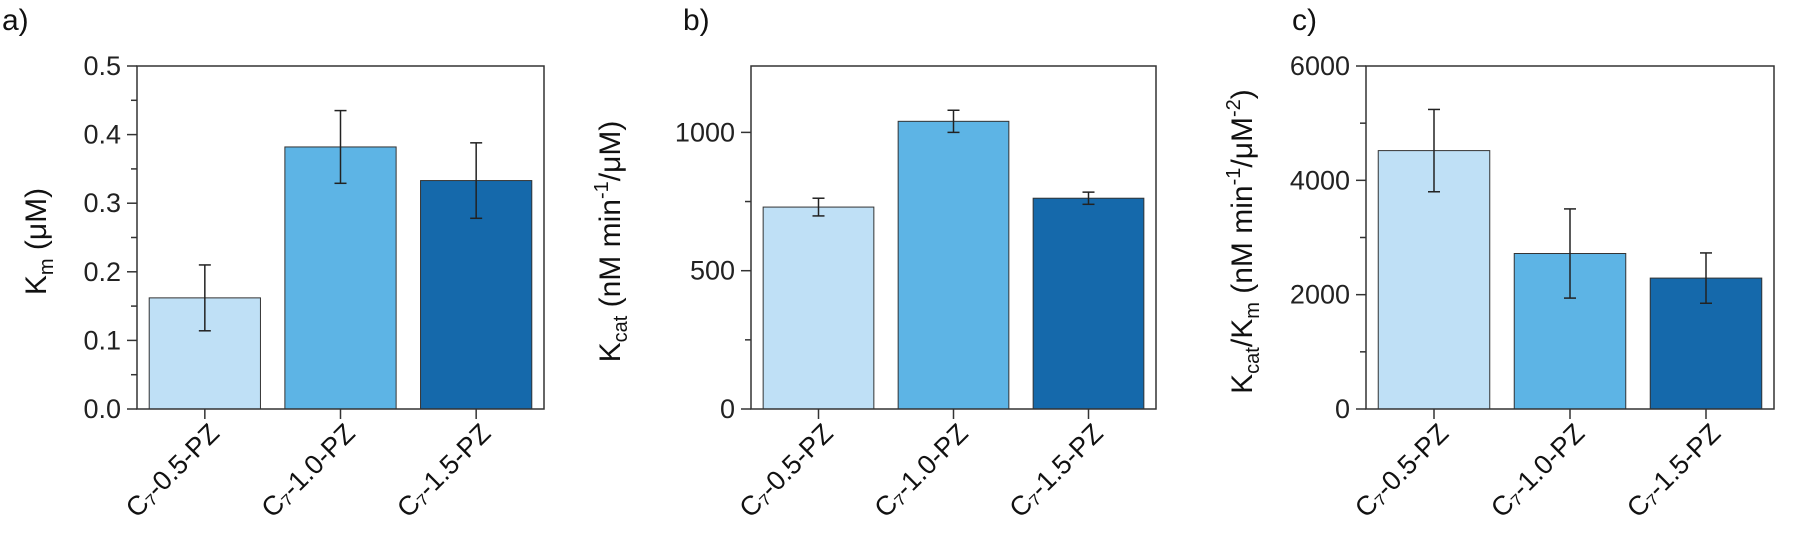  I want to click on y-tick-label: 500, so click(712, 271).